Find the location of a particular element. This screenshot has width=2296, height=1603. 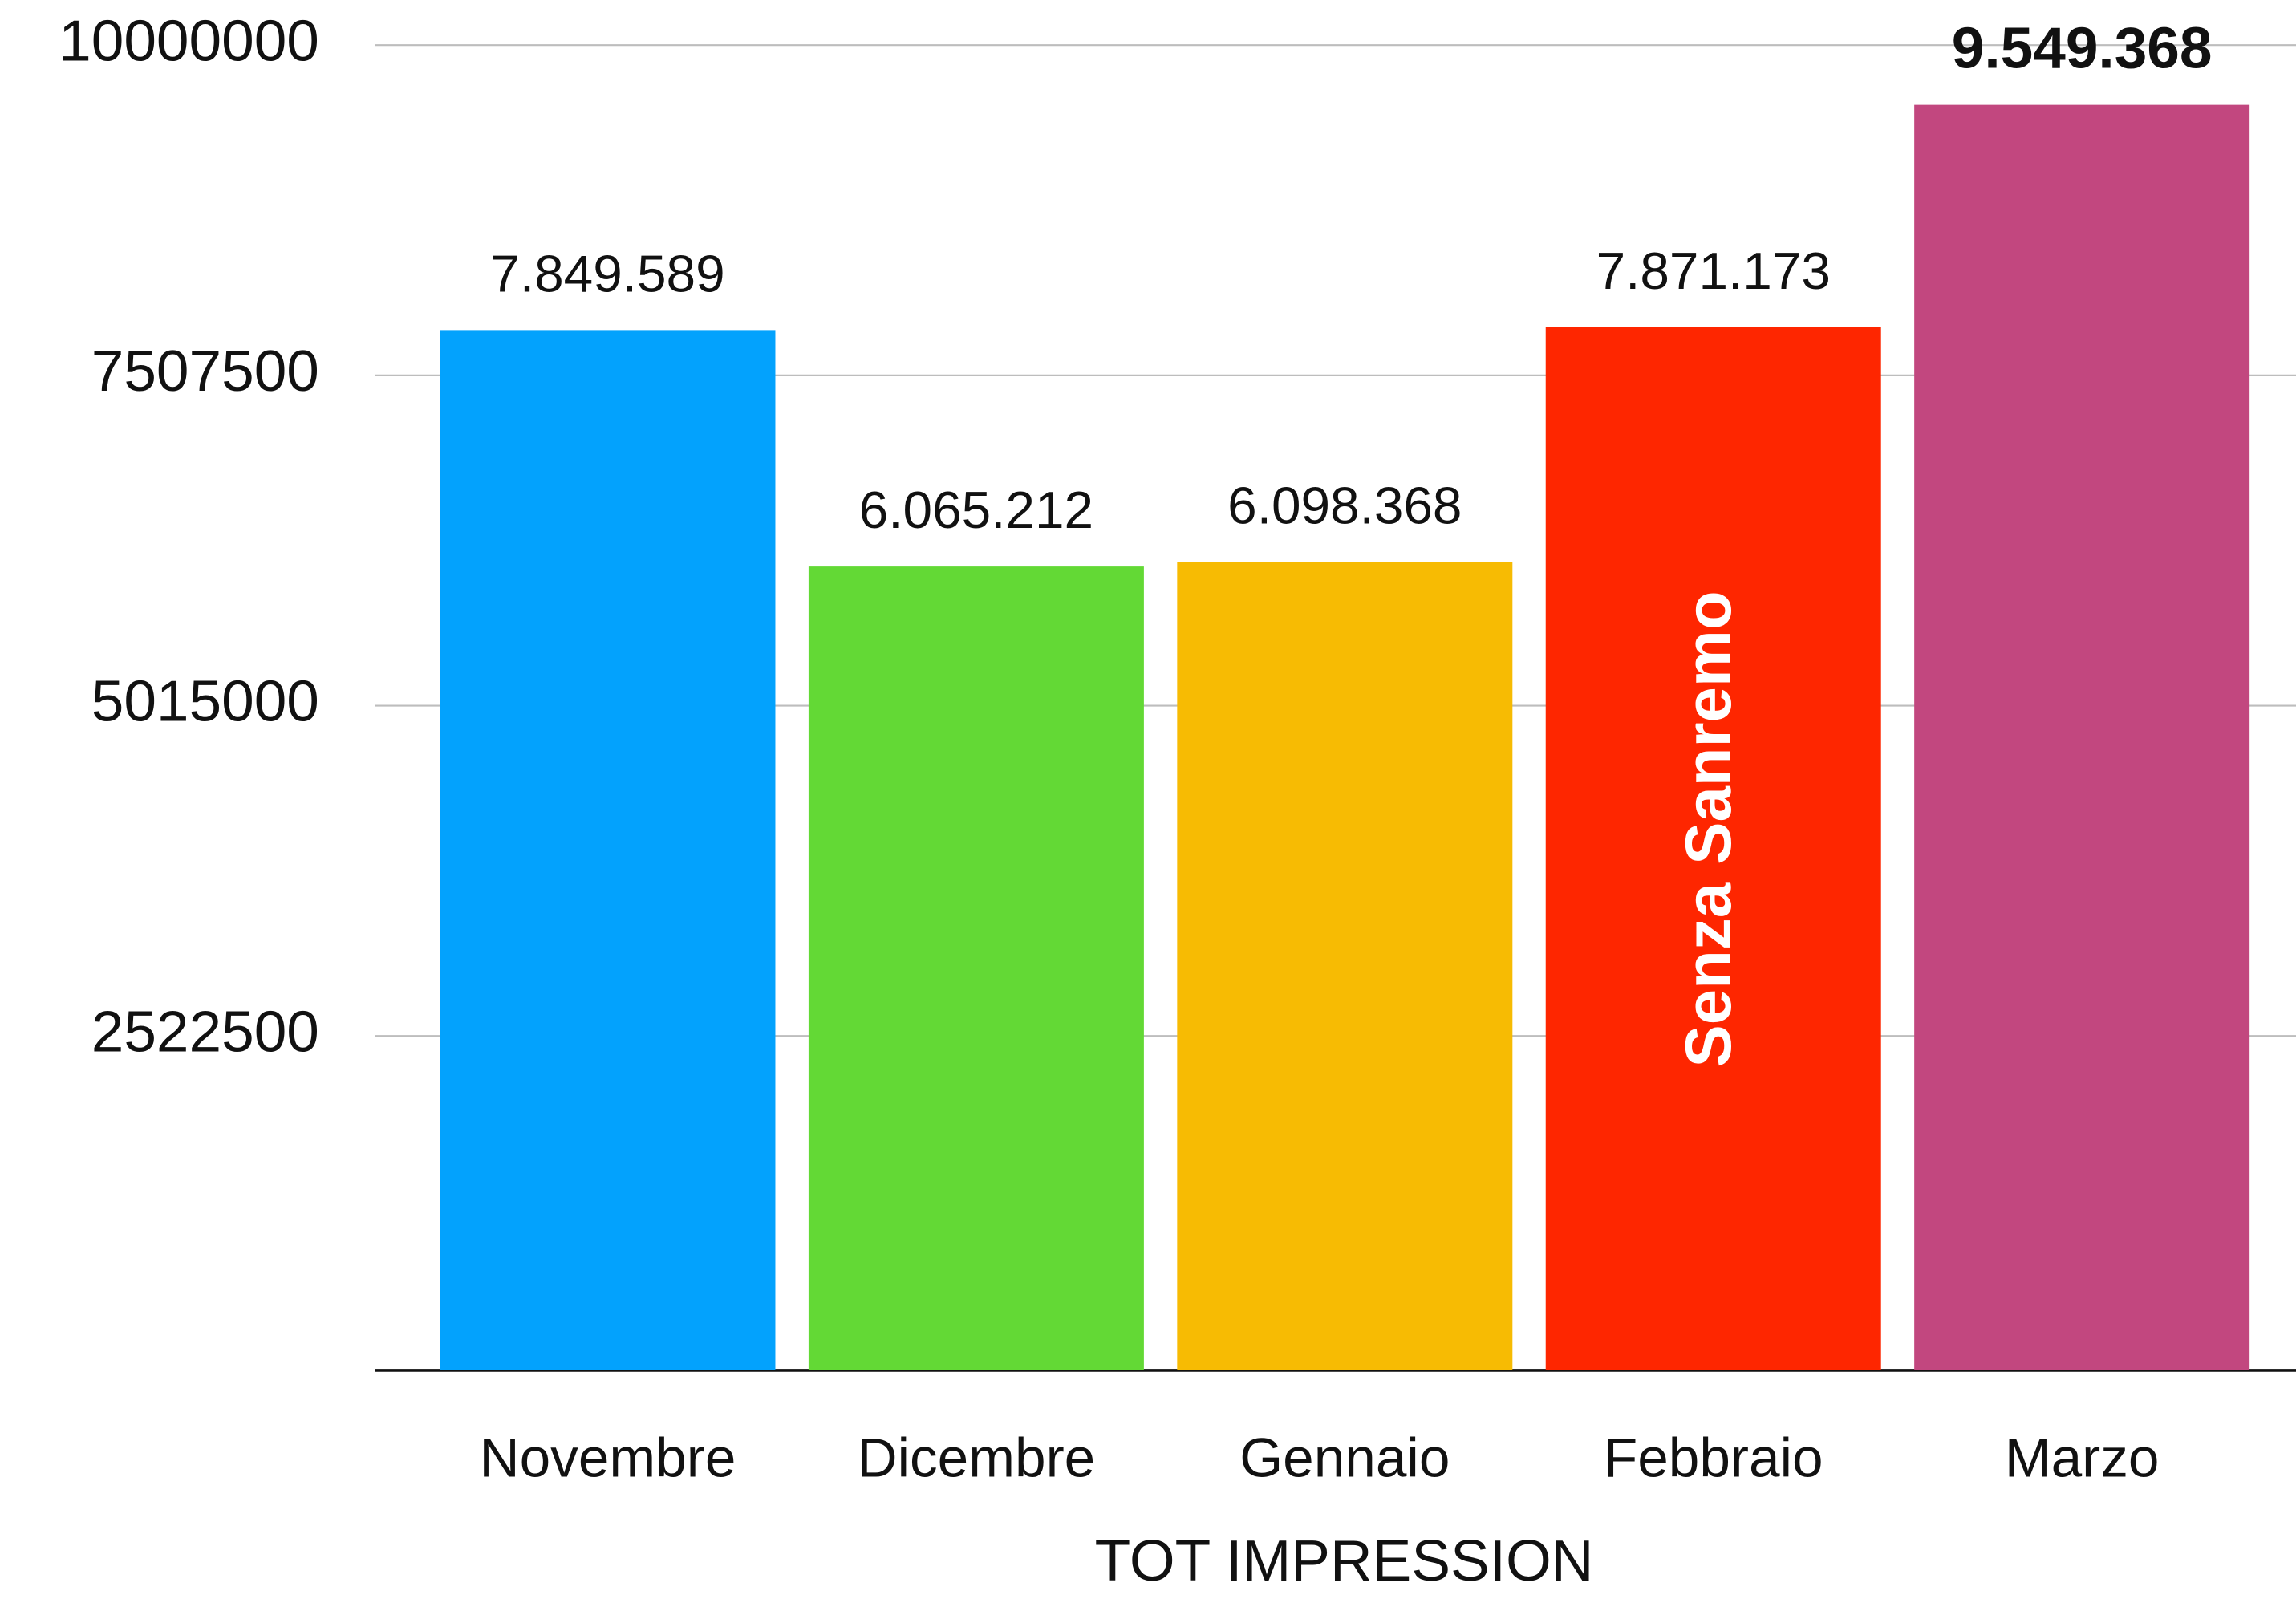

x-tick-label: Novembre is located at coordinates (608, 1457).